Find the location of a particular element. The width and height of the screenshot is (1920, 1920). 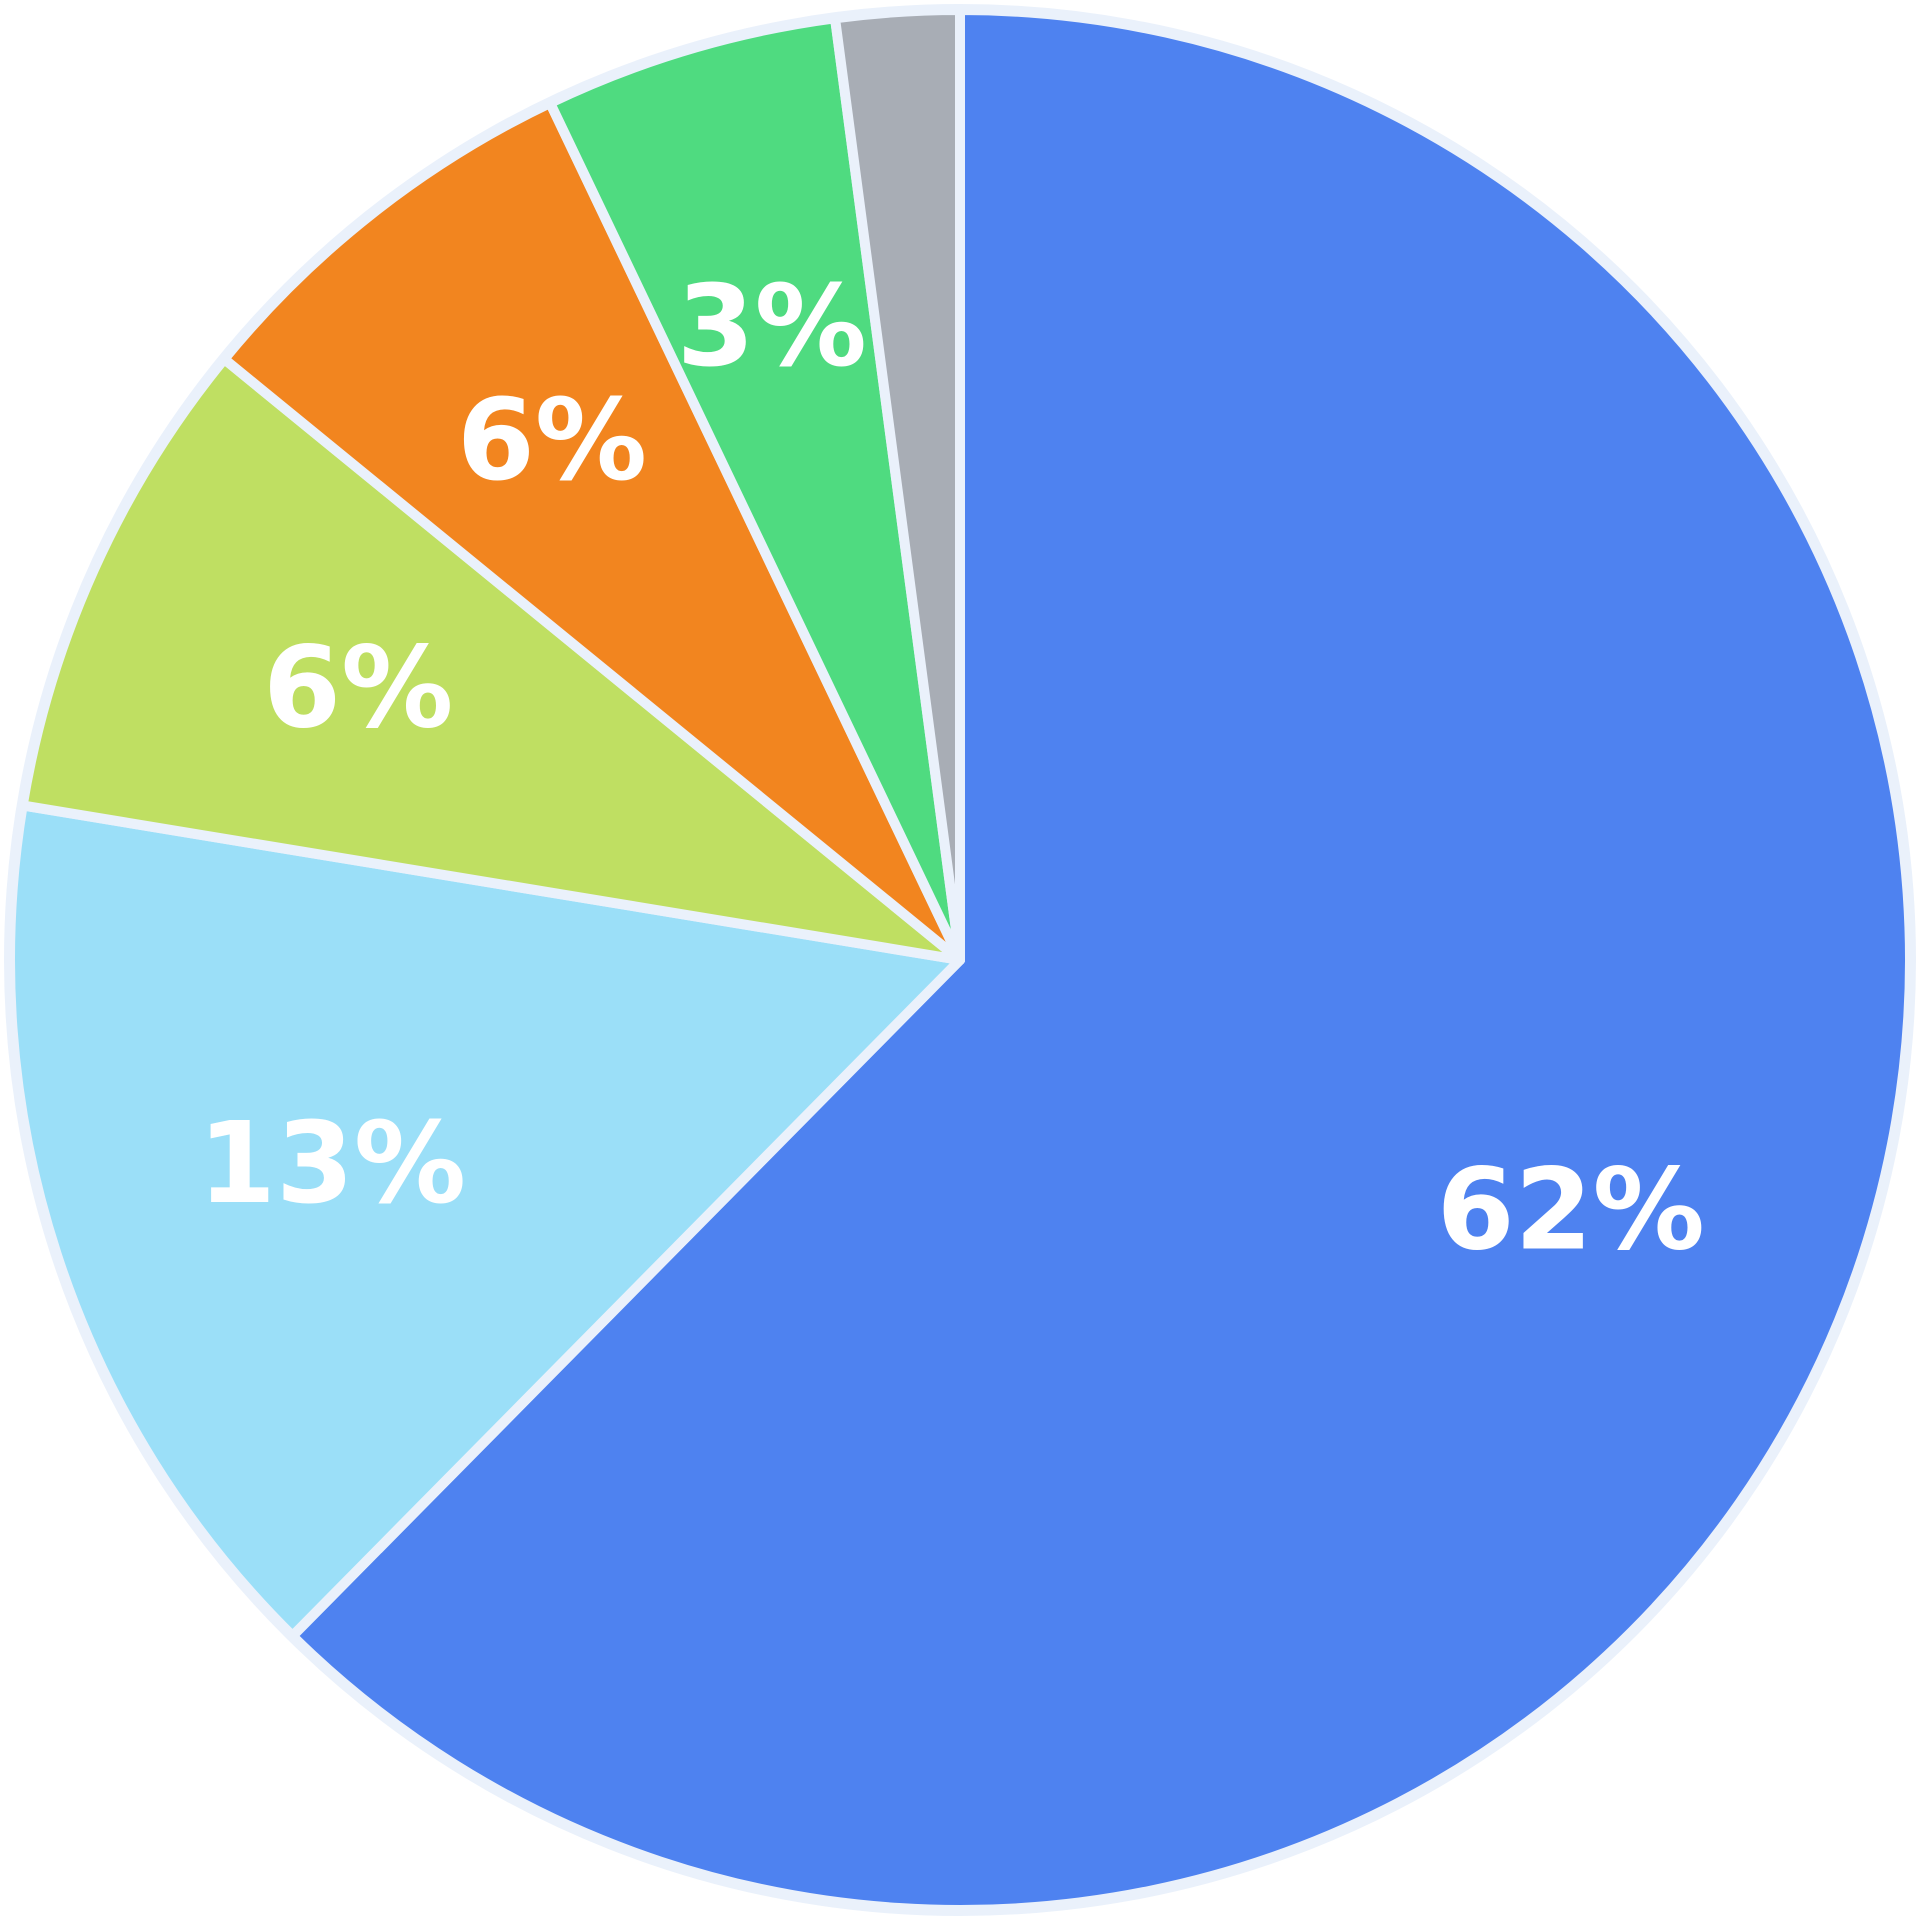

pie-slice-label-0: 62% is located at coordinates (1571, 1211).